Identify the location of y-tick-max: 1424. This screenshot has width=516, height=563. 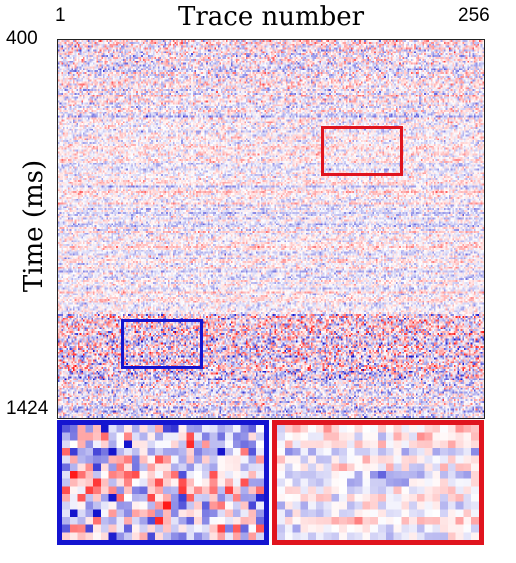
(27, 408).